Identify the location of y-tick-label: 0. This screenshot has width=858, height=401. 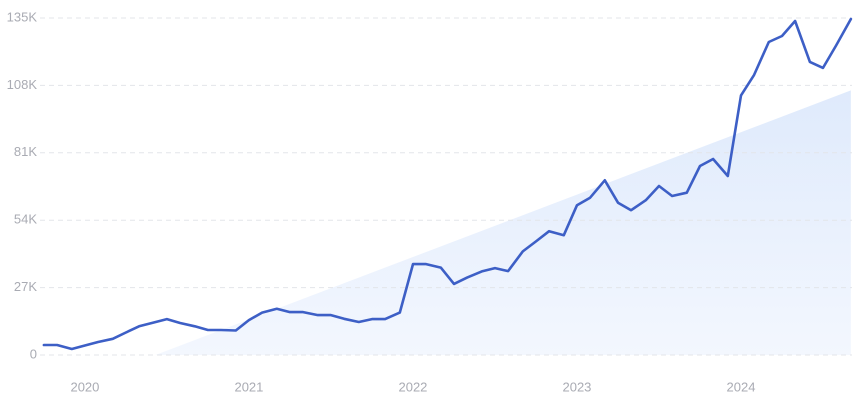
(33, 353).